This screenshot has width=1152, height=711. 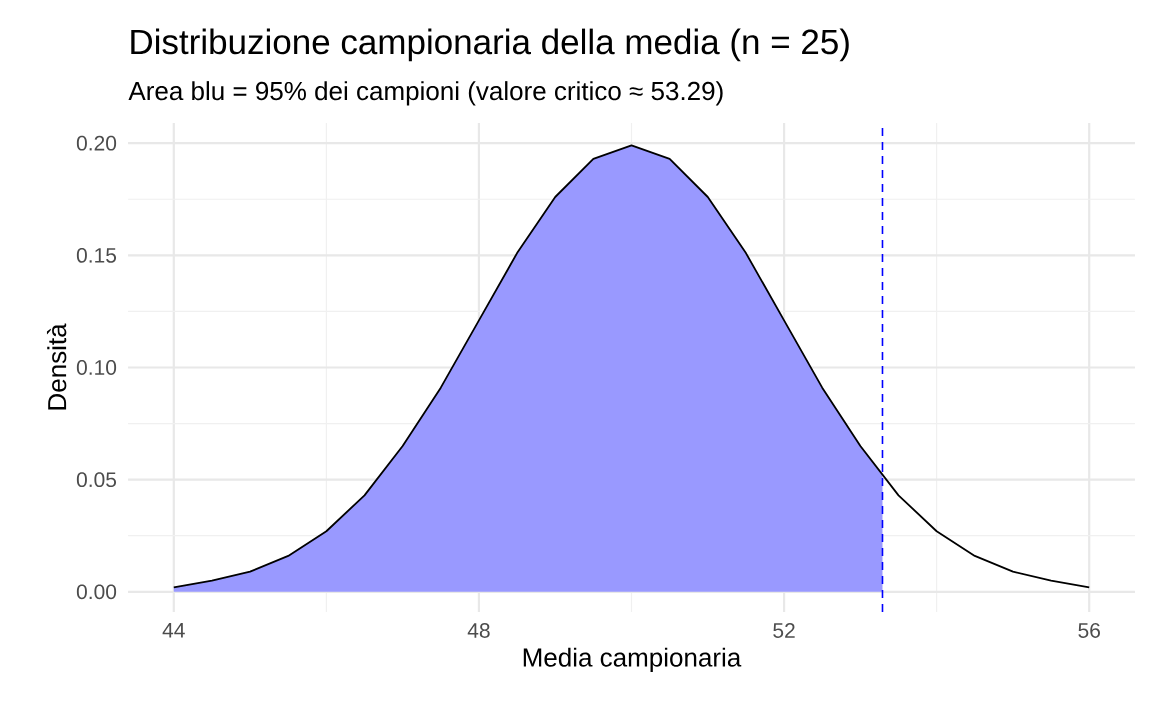 What do you see at coordinates (56, 366) in the screenshot?
I see `y-axis-title: Densità` at bounding box center [56, 366].